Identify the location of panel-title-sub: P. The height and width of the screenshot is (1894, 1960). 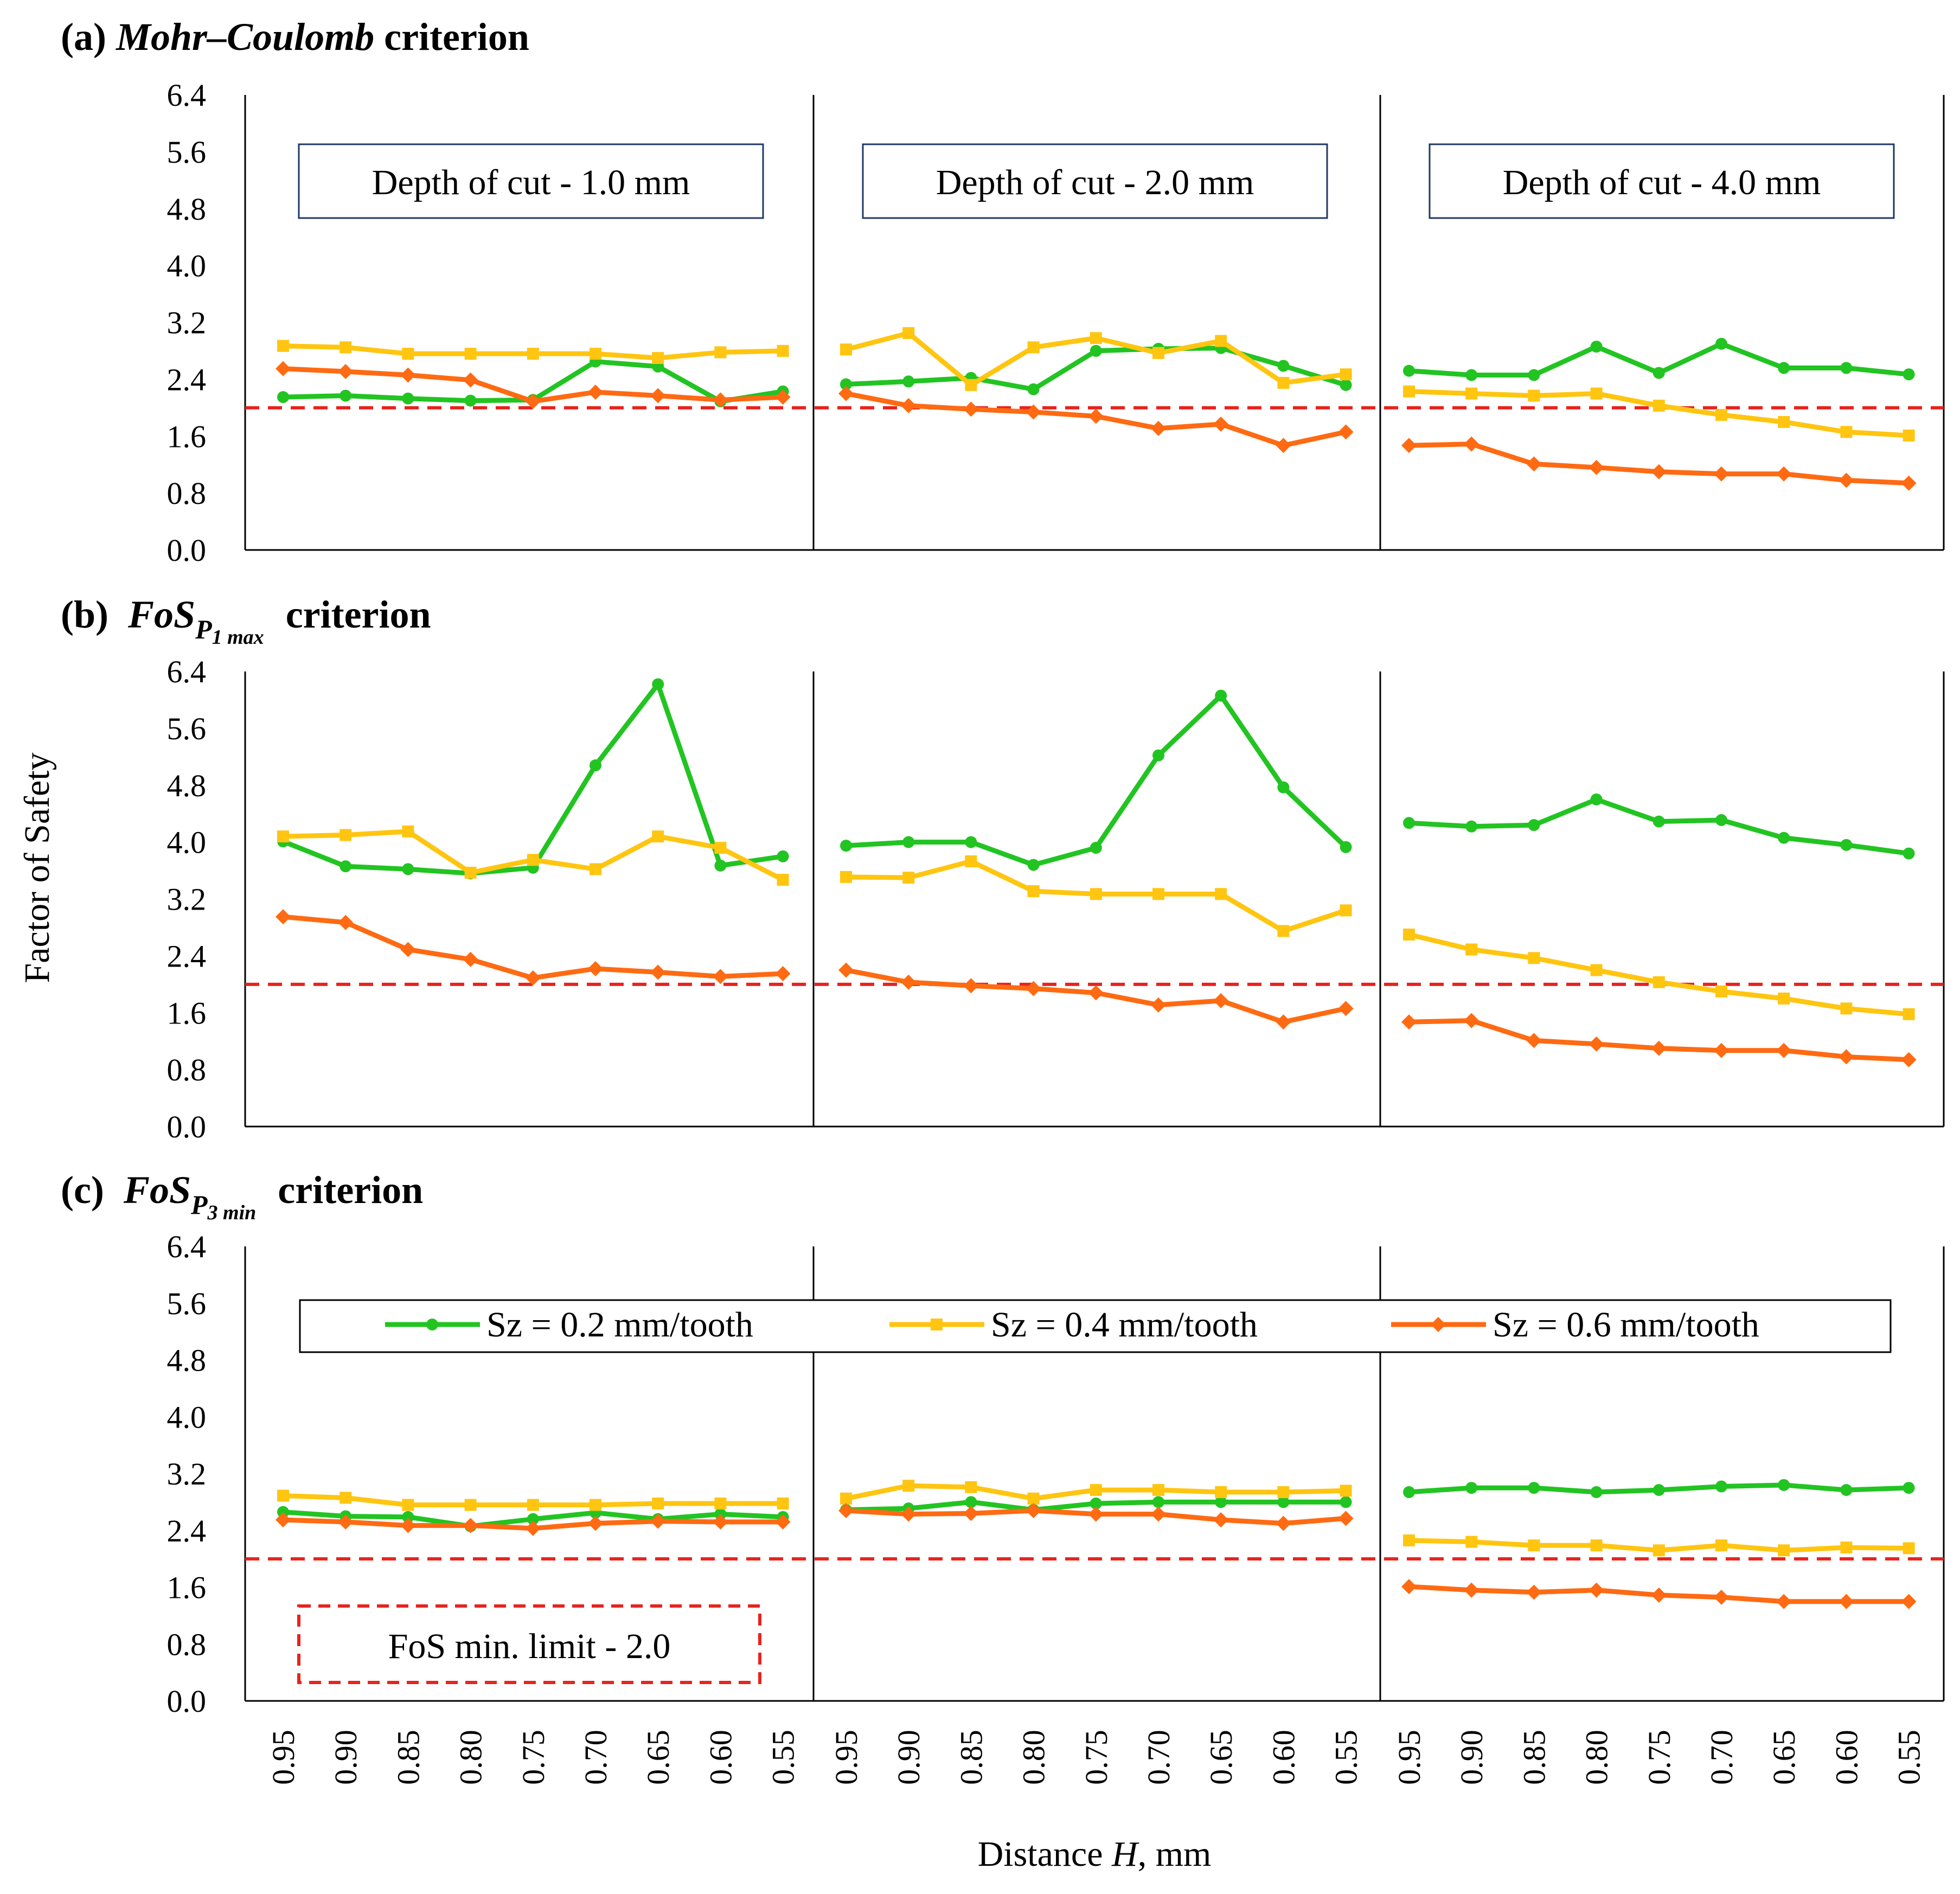
(203, 629).